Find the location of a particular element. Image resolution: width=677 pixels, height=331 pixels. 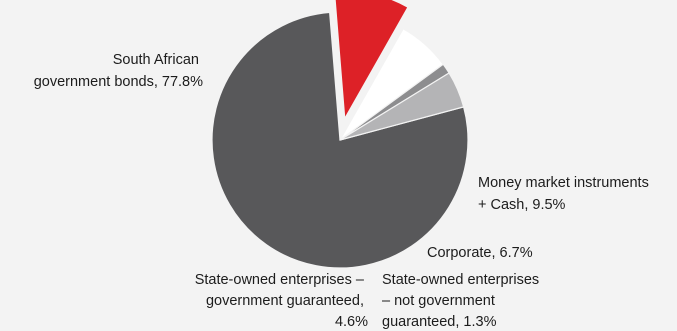

pie-slice-money-market-instruments-cash is located at coordinates (371, 60).